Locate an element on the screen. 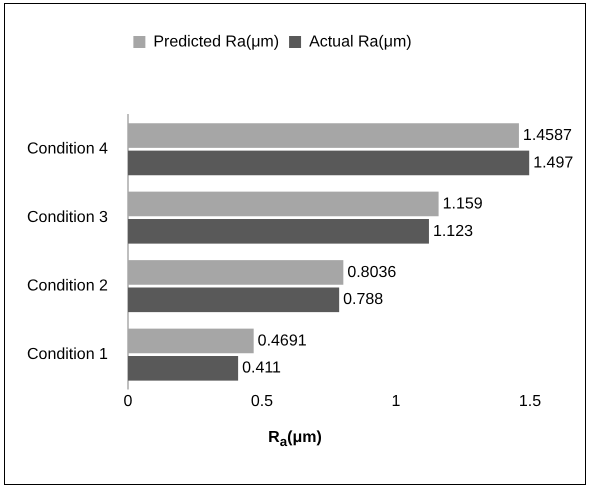 The image size is (606, 487). data-label: 1.497 is located at coordinates (553, 163).